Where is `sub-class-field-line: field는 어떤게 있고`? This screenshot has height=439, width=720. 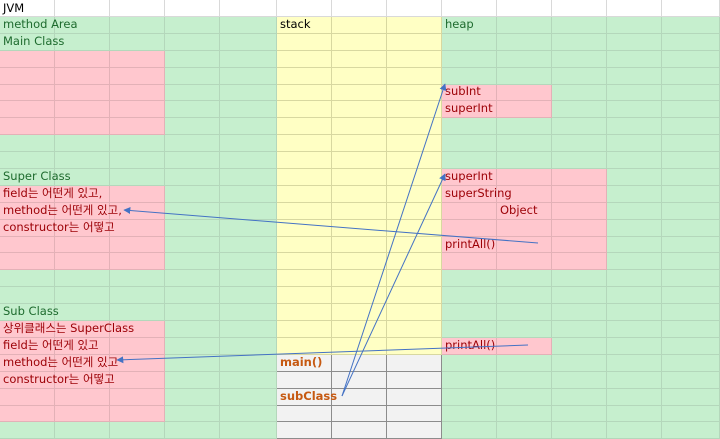
sub-class-field-line: field는 어떤게 있고 is located at coordinates (51, 345).